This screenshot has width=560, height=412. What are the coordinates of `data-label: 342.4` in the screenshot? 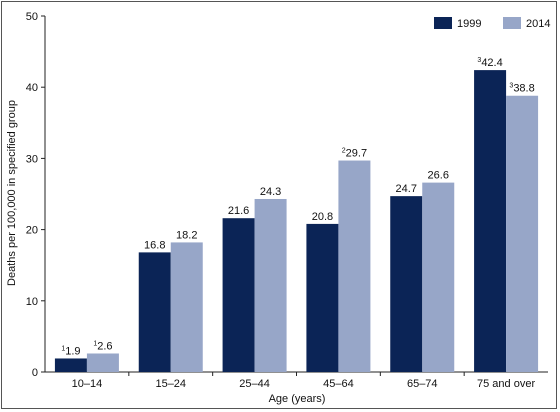 It's located at (489, 63).